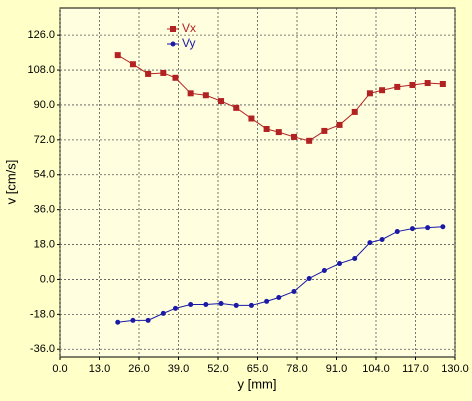 This screenshot has height=401, width=472. I want to click on x-tick-label: 104.0, so click(376, 369).